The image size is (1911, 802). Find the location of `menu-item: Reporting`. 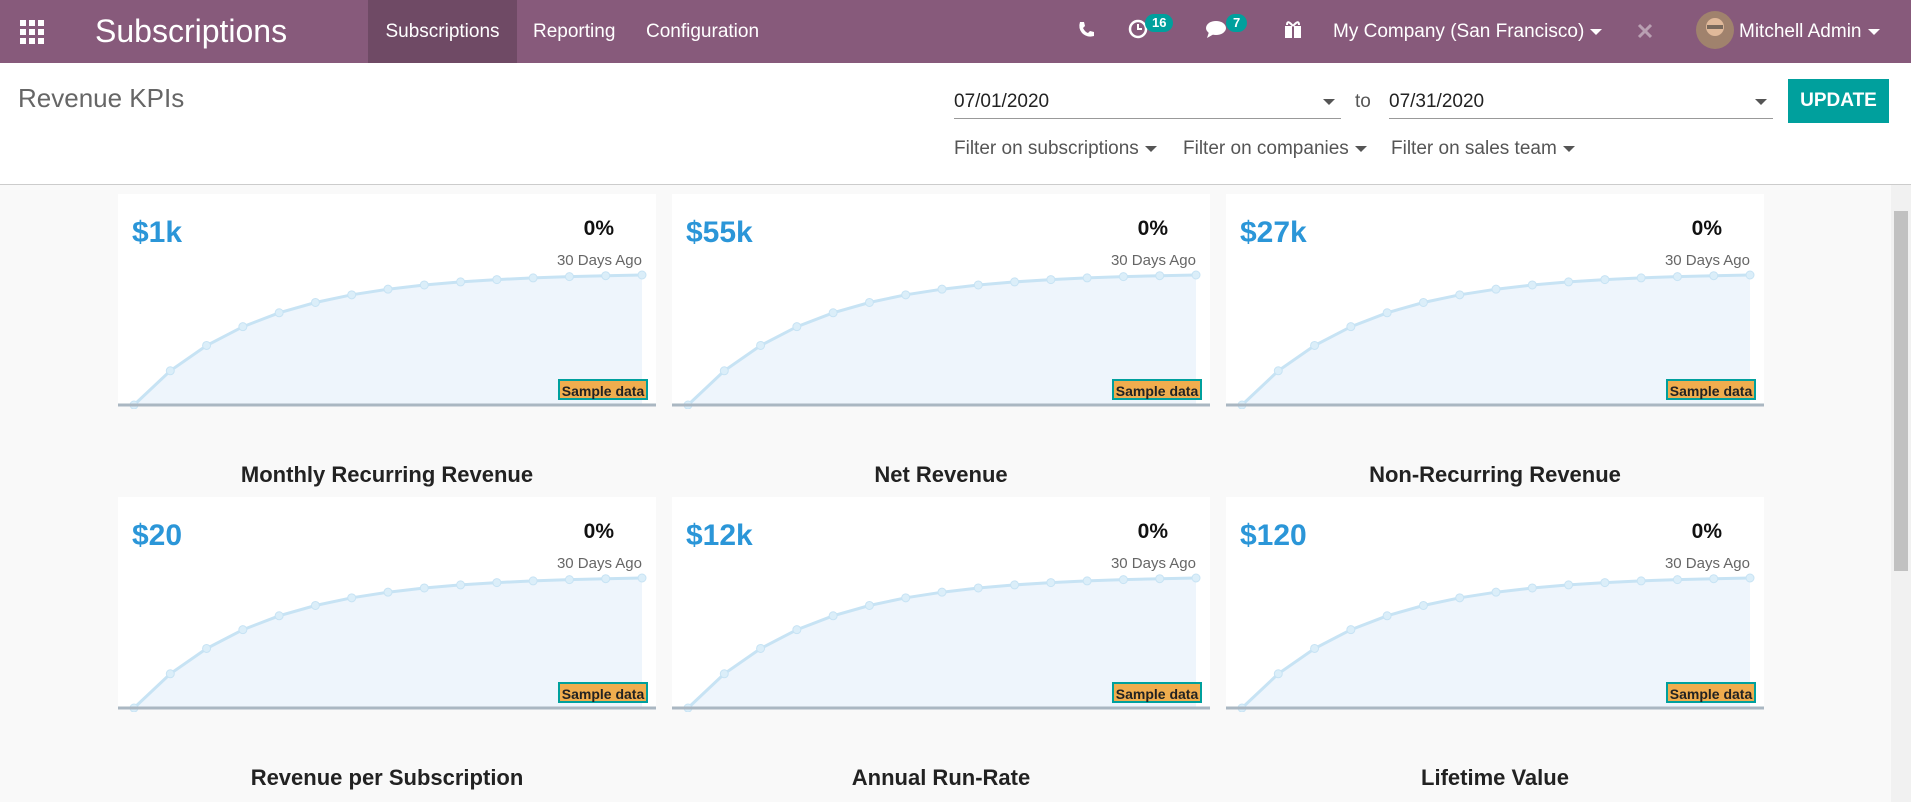

menu-item: Reporting is located at coordinates (574, 31).